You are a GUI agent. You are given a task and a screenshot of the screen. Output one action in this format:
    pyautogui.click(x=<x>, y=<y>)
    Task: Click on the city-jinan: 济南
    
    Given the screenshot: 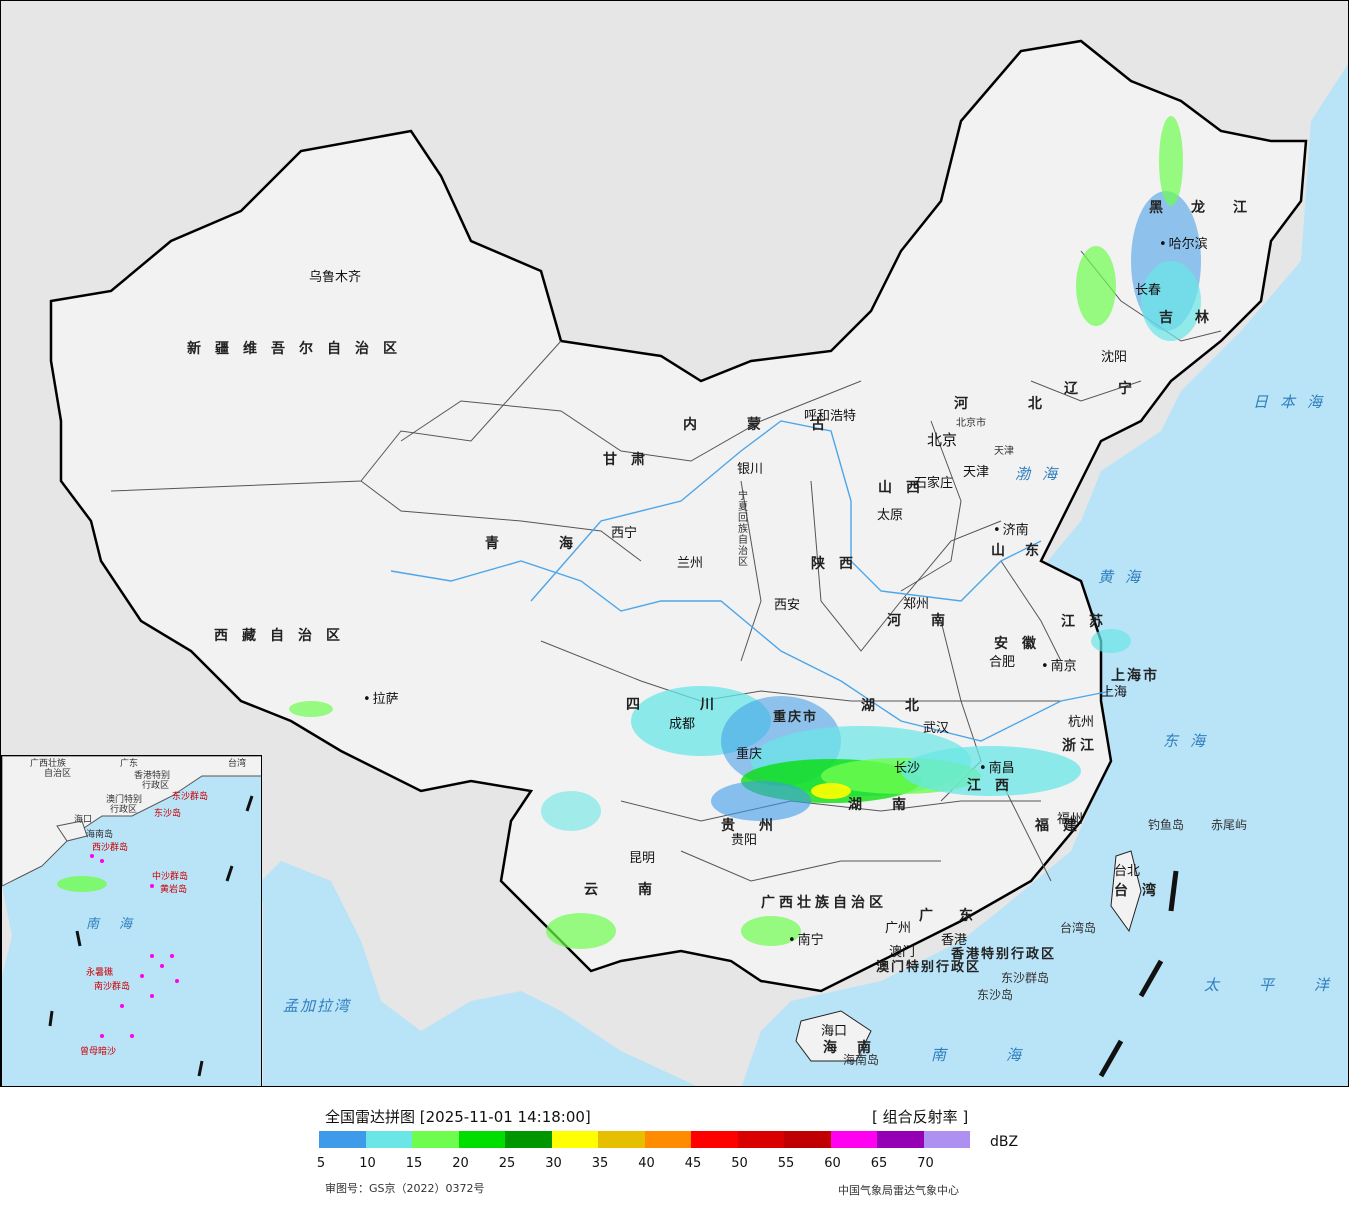 What is the action you would take?
    pyautogui.click(x=1011, y=530)
    